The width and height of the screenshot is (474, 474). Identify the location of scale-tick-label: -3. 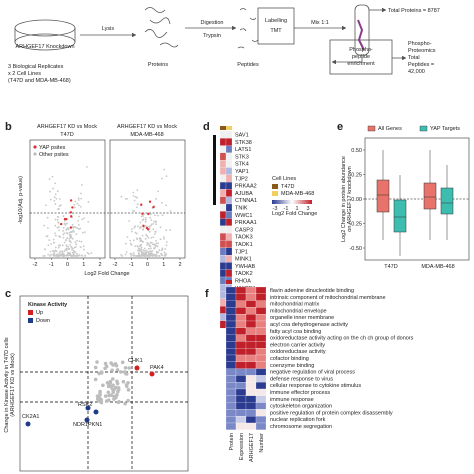
(275, 209).